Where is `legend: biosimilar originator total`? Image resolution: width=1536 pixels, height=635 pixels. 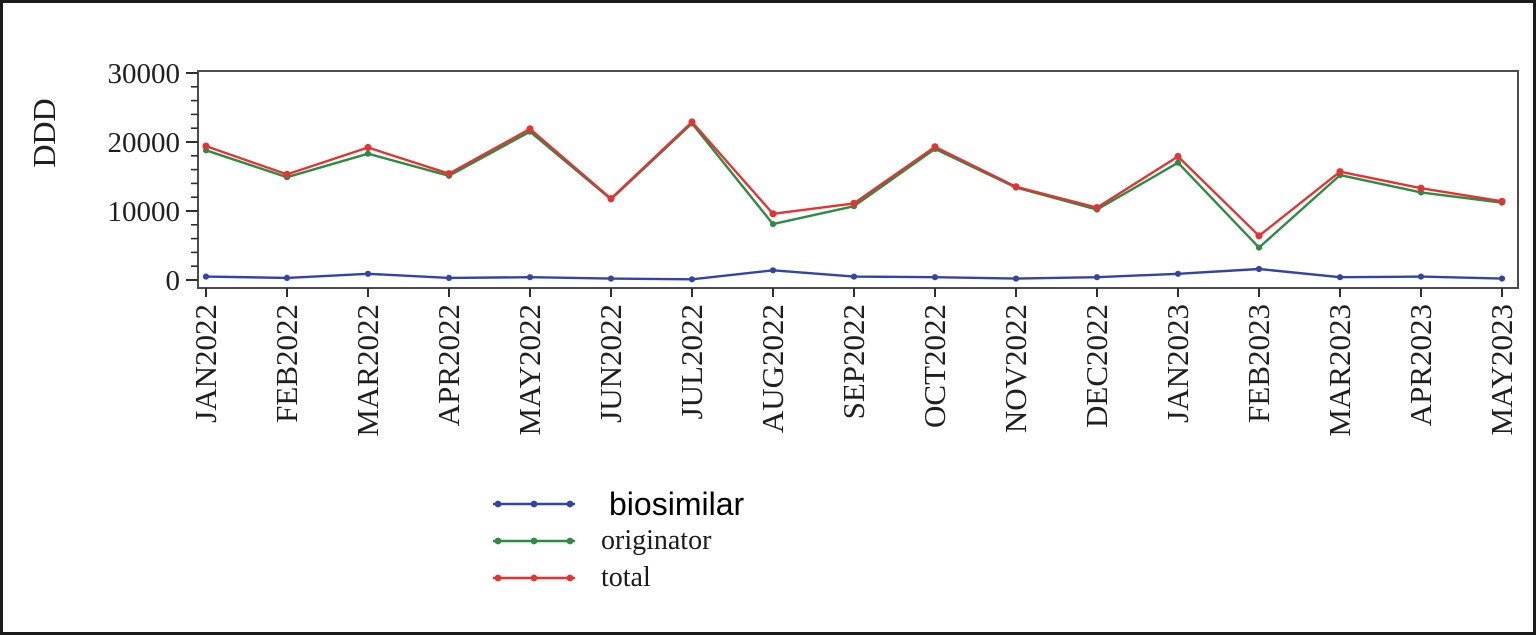 legend: biosimilar originator total is located at coordinates (617, 541).